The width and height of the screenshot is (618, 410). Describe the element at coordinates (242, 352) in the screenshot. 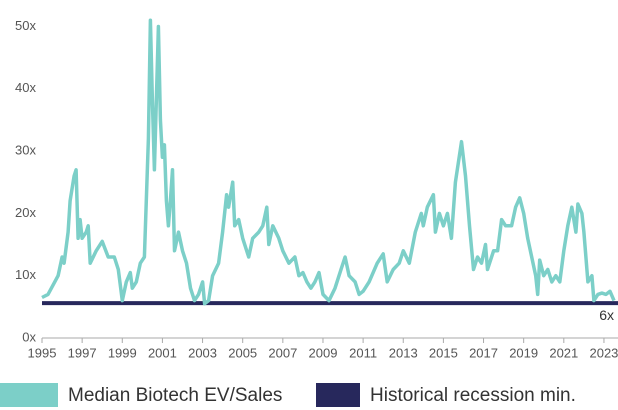

I see `x-tick-label: 2005` at that location.